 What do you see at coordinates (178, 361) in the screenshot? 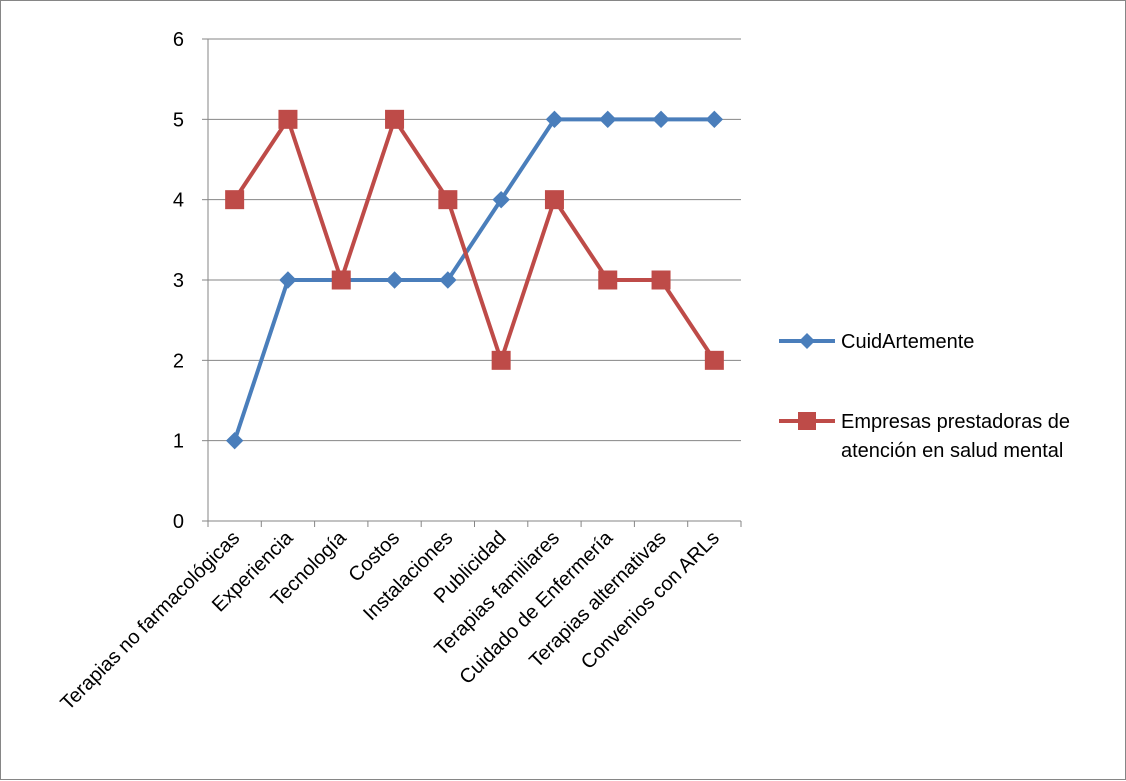
I see `y-tick-label: 2` at bounding box center [178, 361].